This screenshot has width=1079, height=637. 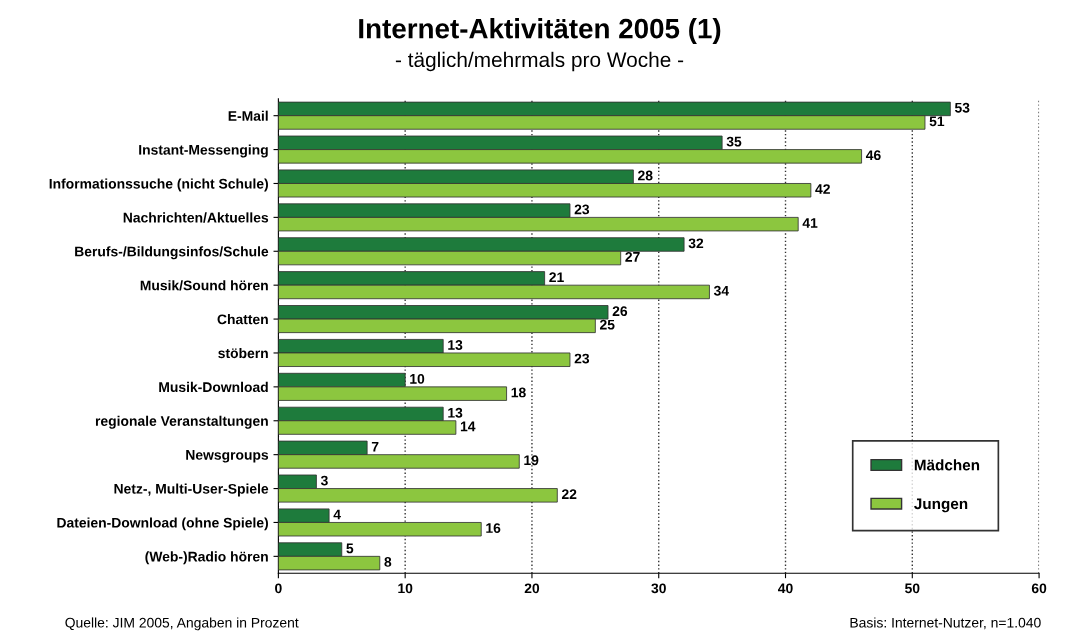 What do you see at coordinates (518, 392) in the screenshot?
I see `data-label: 18` at bounding box center [518, 392].